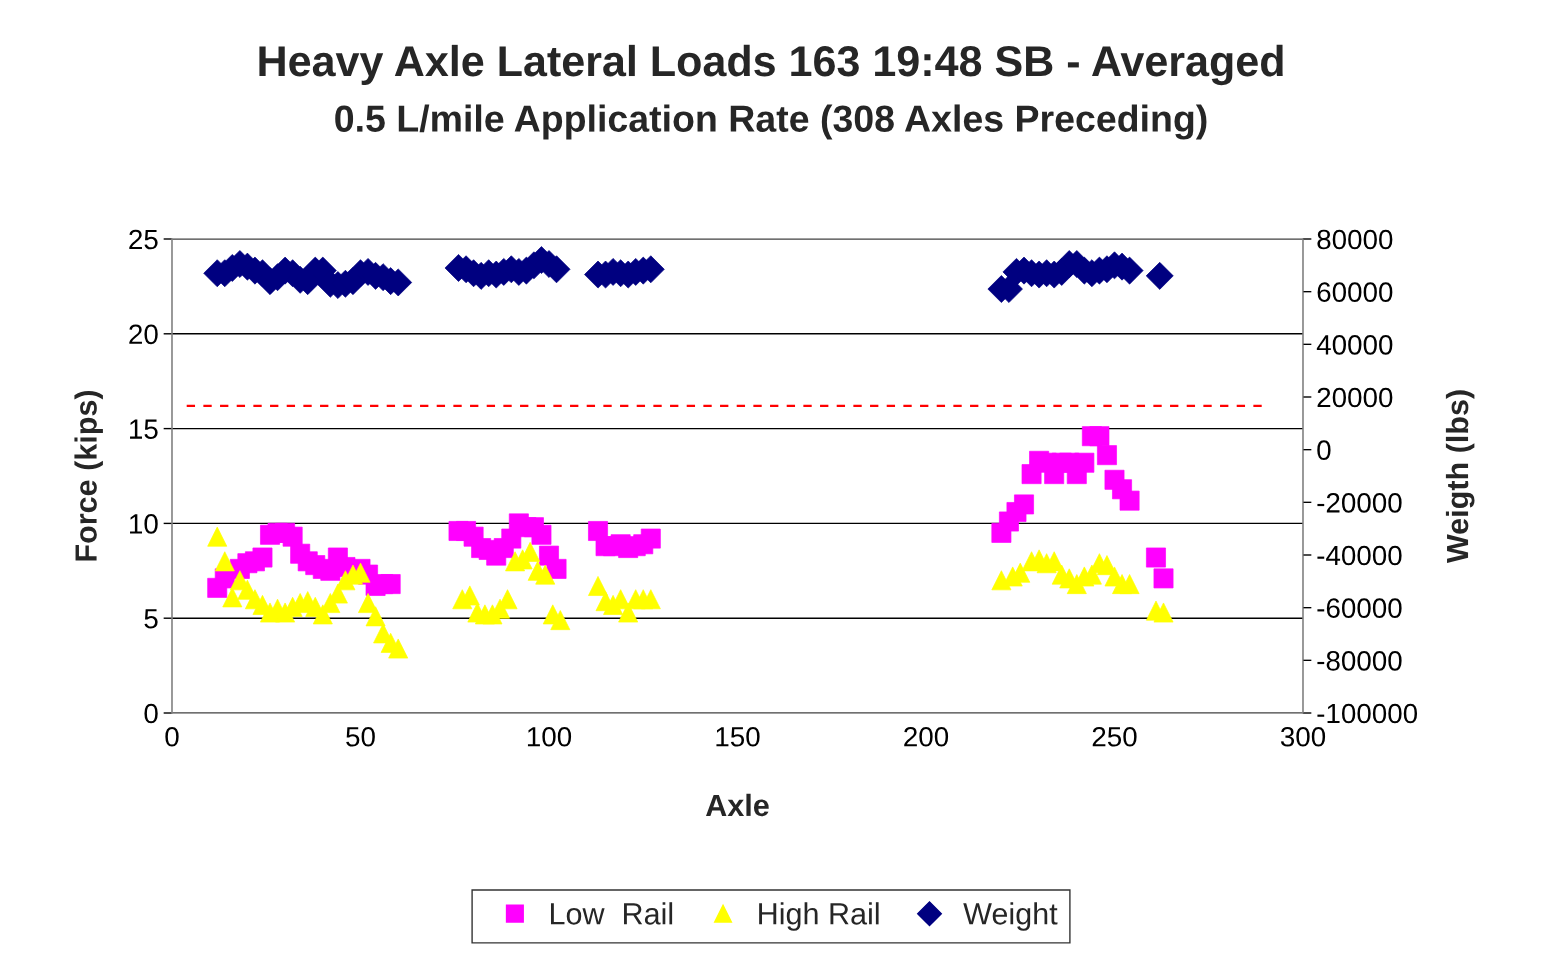  Describe the element at coordinates (1359, 555) in the screenshot. I see `y2-tick-label: -40000` at that location.